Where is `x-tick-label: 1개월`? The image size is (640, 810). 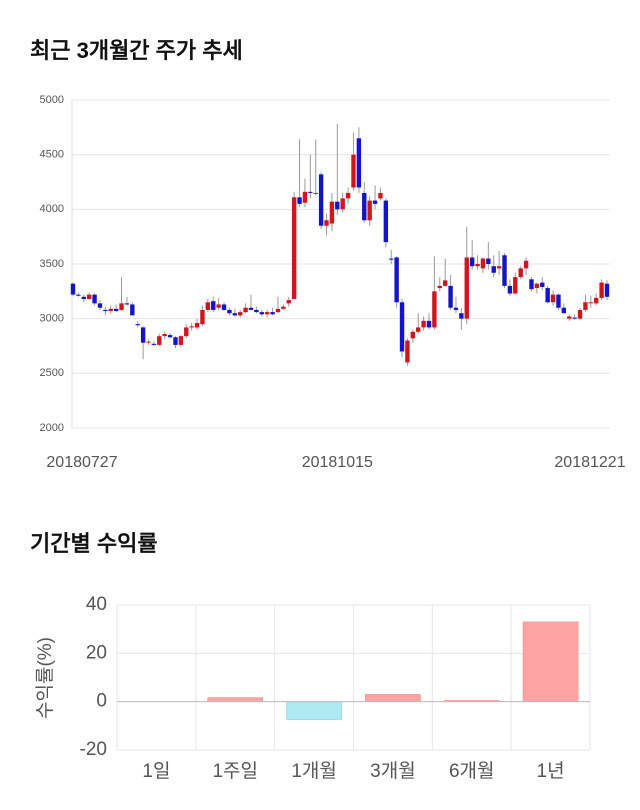
x-tick-label: 1개월 is located at coordinates (314, 771).